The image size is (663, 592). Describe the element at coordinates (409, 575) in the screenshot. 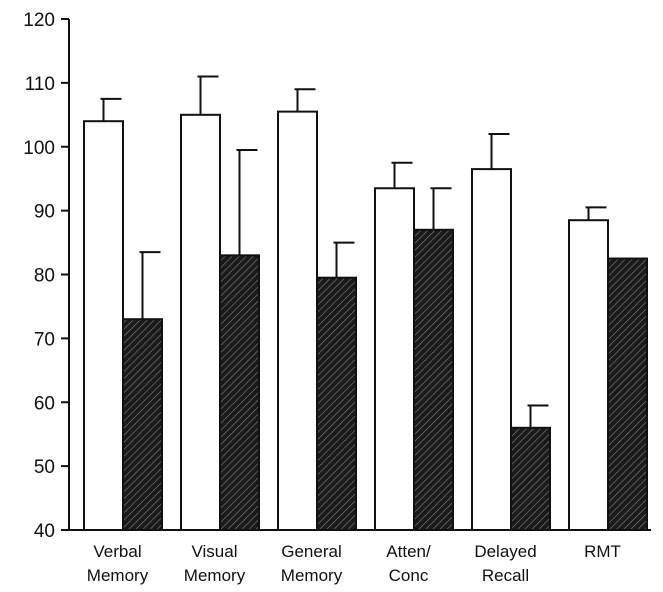

I see `category-label: Conc` at that location.